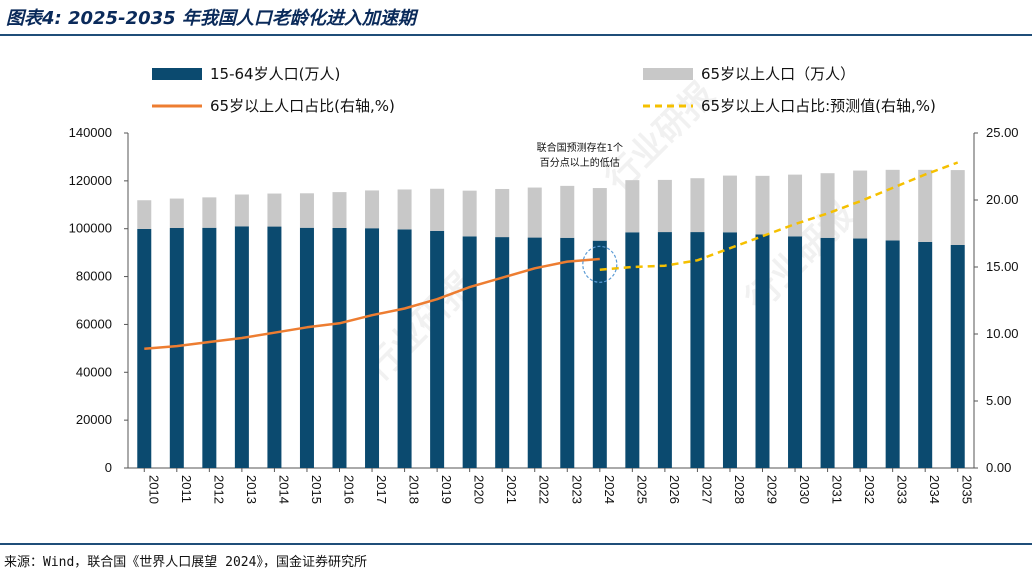 The width and height of the screenshot is (1032, 573). I want to click on left-axis-tick-label: 100000, so click(90, 228).